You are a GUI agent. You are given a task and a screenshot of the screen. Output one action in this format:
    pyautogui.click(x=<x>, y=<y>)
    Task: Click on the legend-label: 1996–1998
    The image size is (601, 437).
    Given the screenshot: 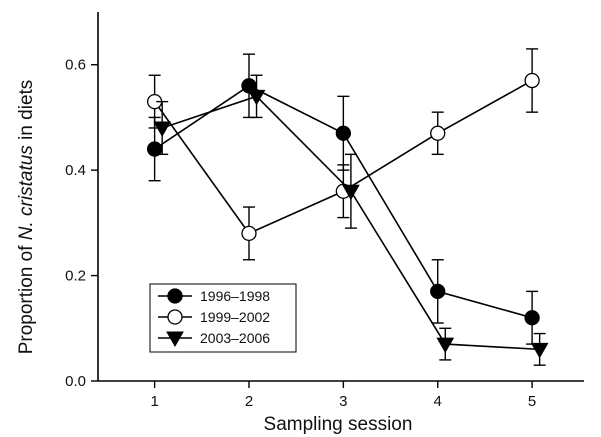 What is the action you would take?
    pyautogui.click(x=235, y=296)
    